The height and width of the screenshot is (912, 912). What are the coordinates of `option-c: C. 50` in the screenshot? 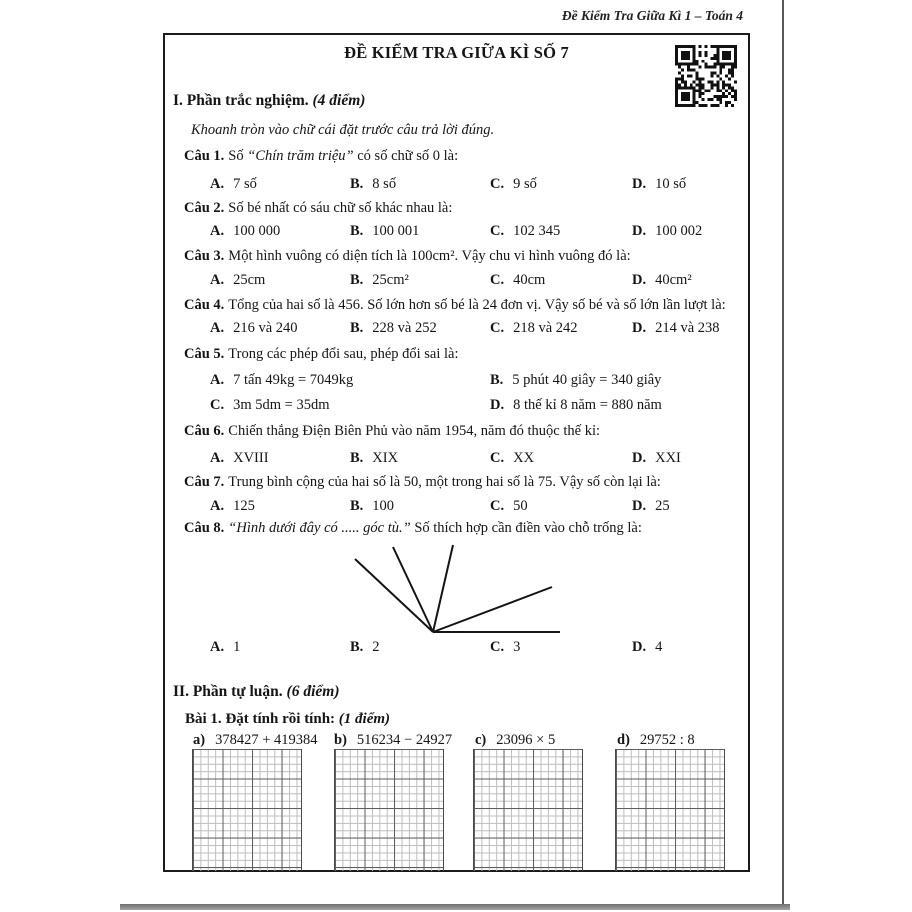 It's located at (561, 506).